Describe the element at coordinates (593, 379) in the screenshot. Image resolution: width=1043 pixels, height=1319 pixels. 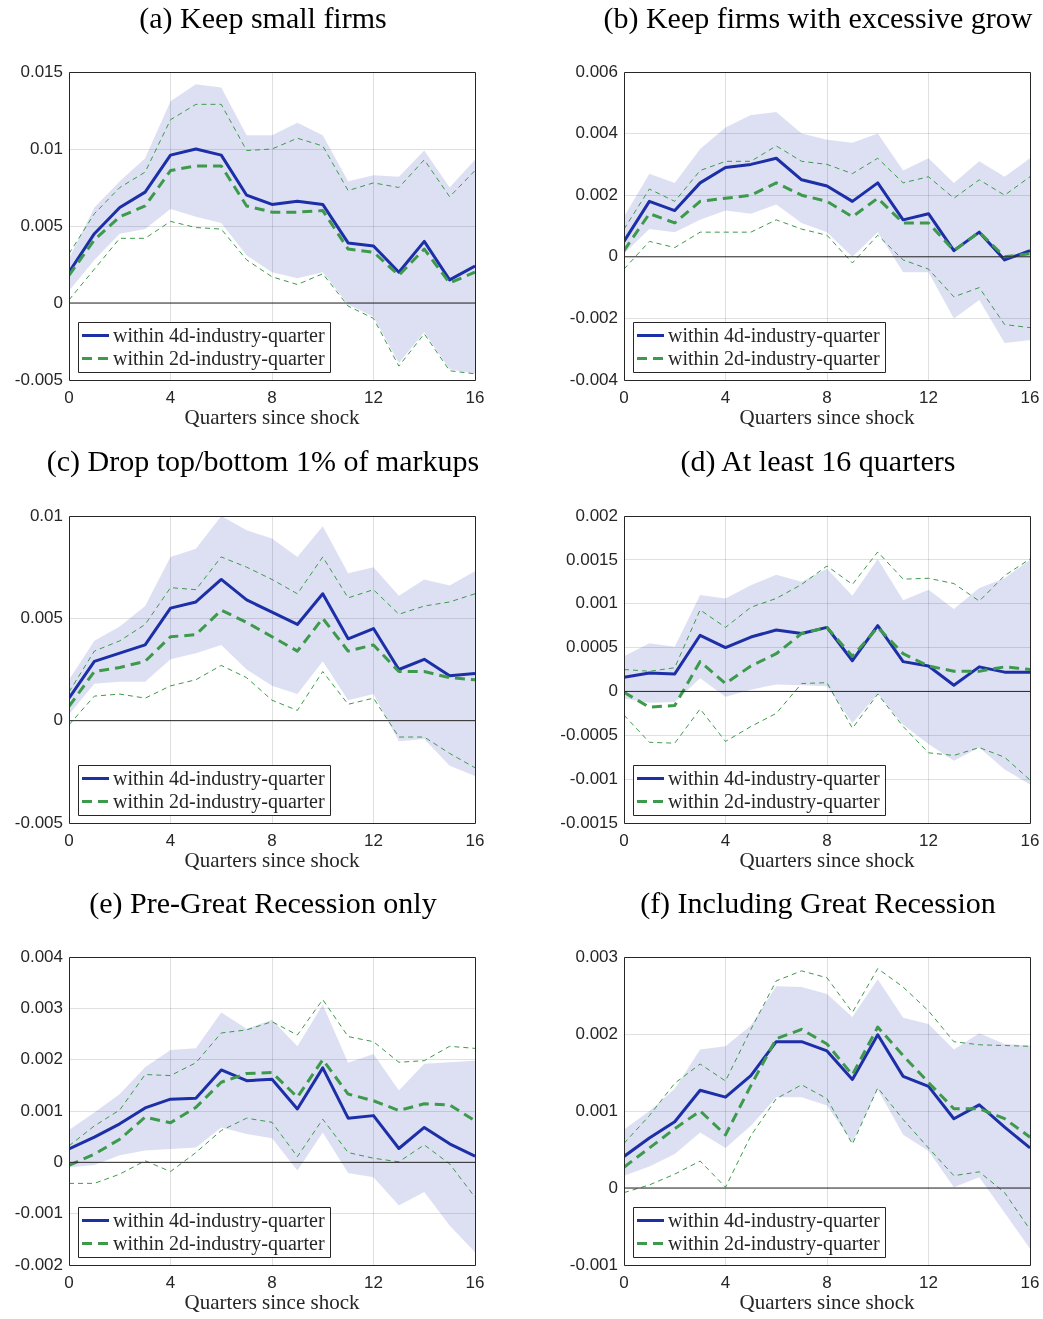
I see `y-tick-label: -0.004` at that location.